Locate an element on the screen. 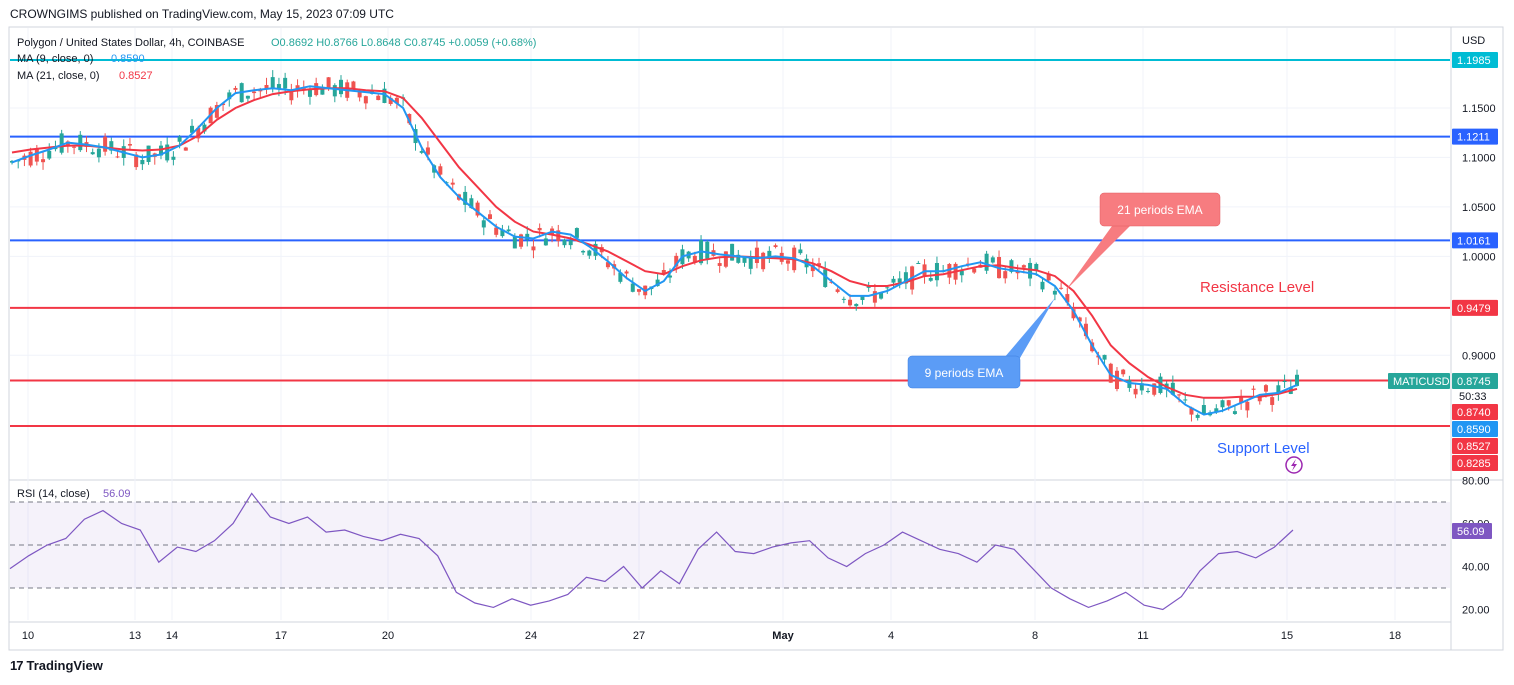 This screenshot has height=685, width=1514. y-tick-label: 1.1500 is located at coordinates (1479, 109).